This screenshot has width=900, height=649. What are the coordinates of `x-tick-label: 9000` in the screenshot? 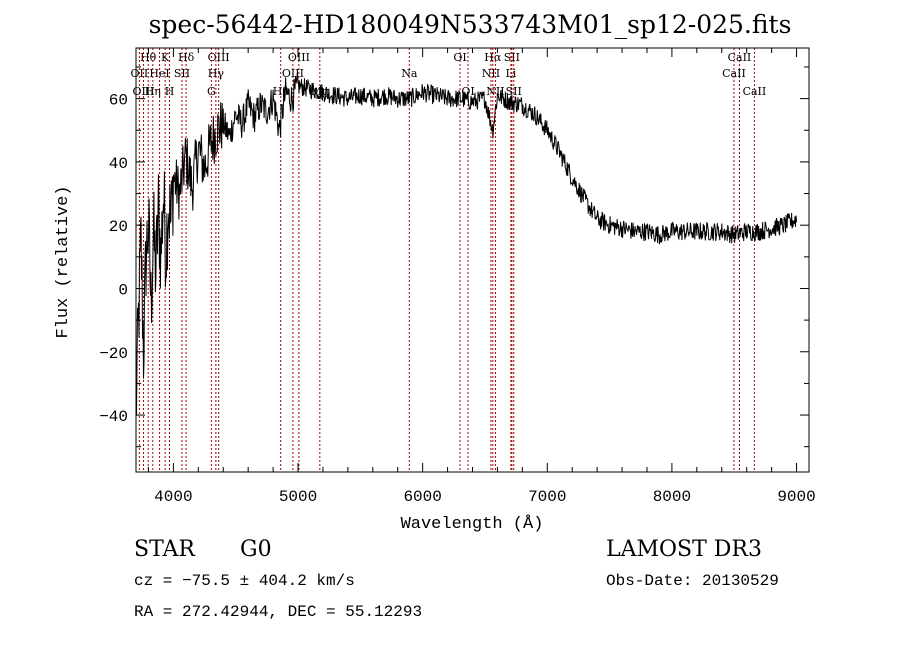 It's located at (796, 497).